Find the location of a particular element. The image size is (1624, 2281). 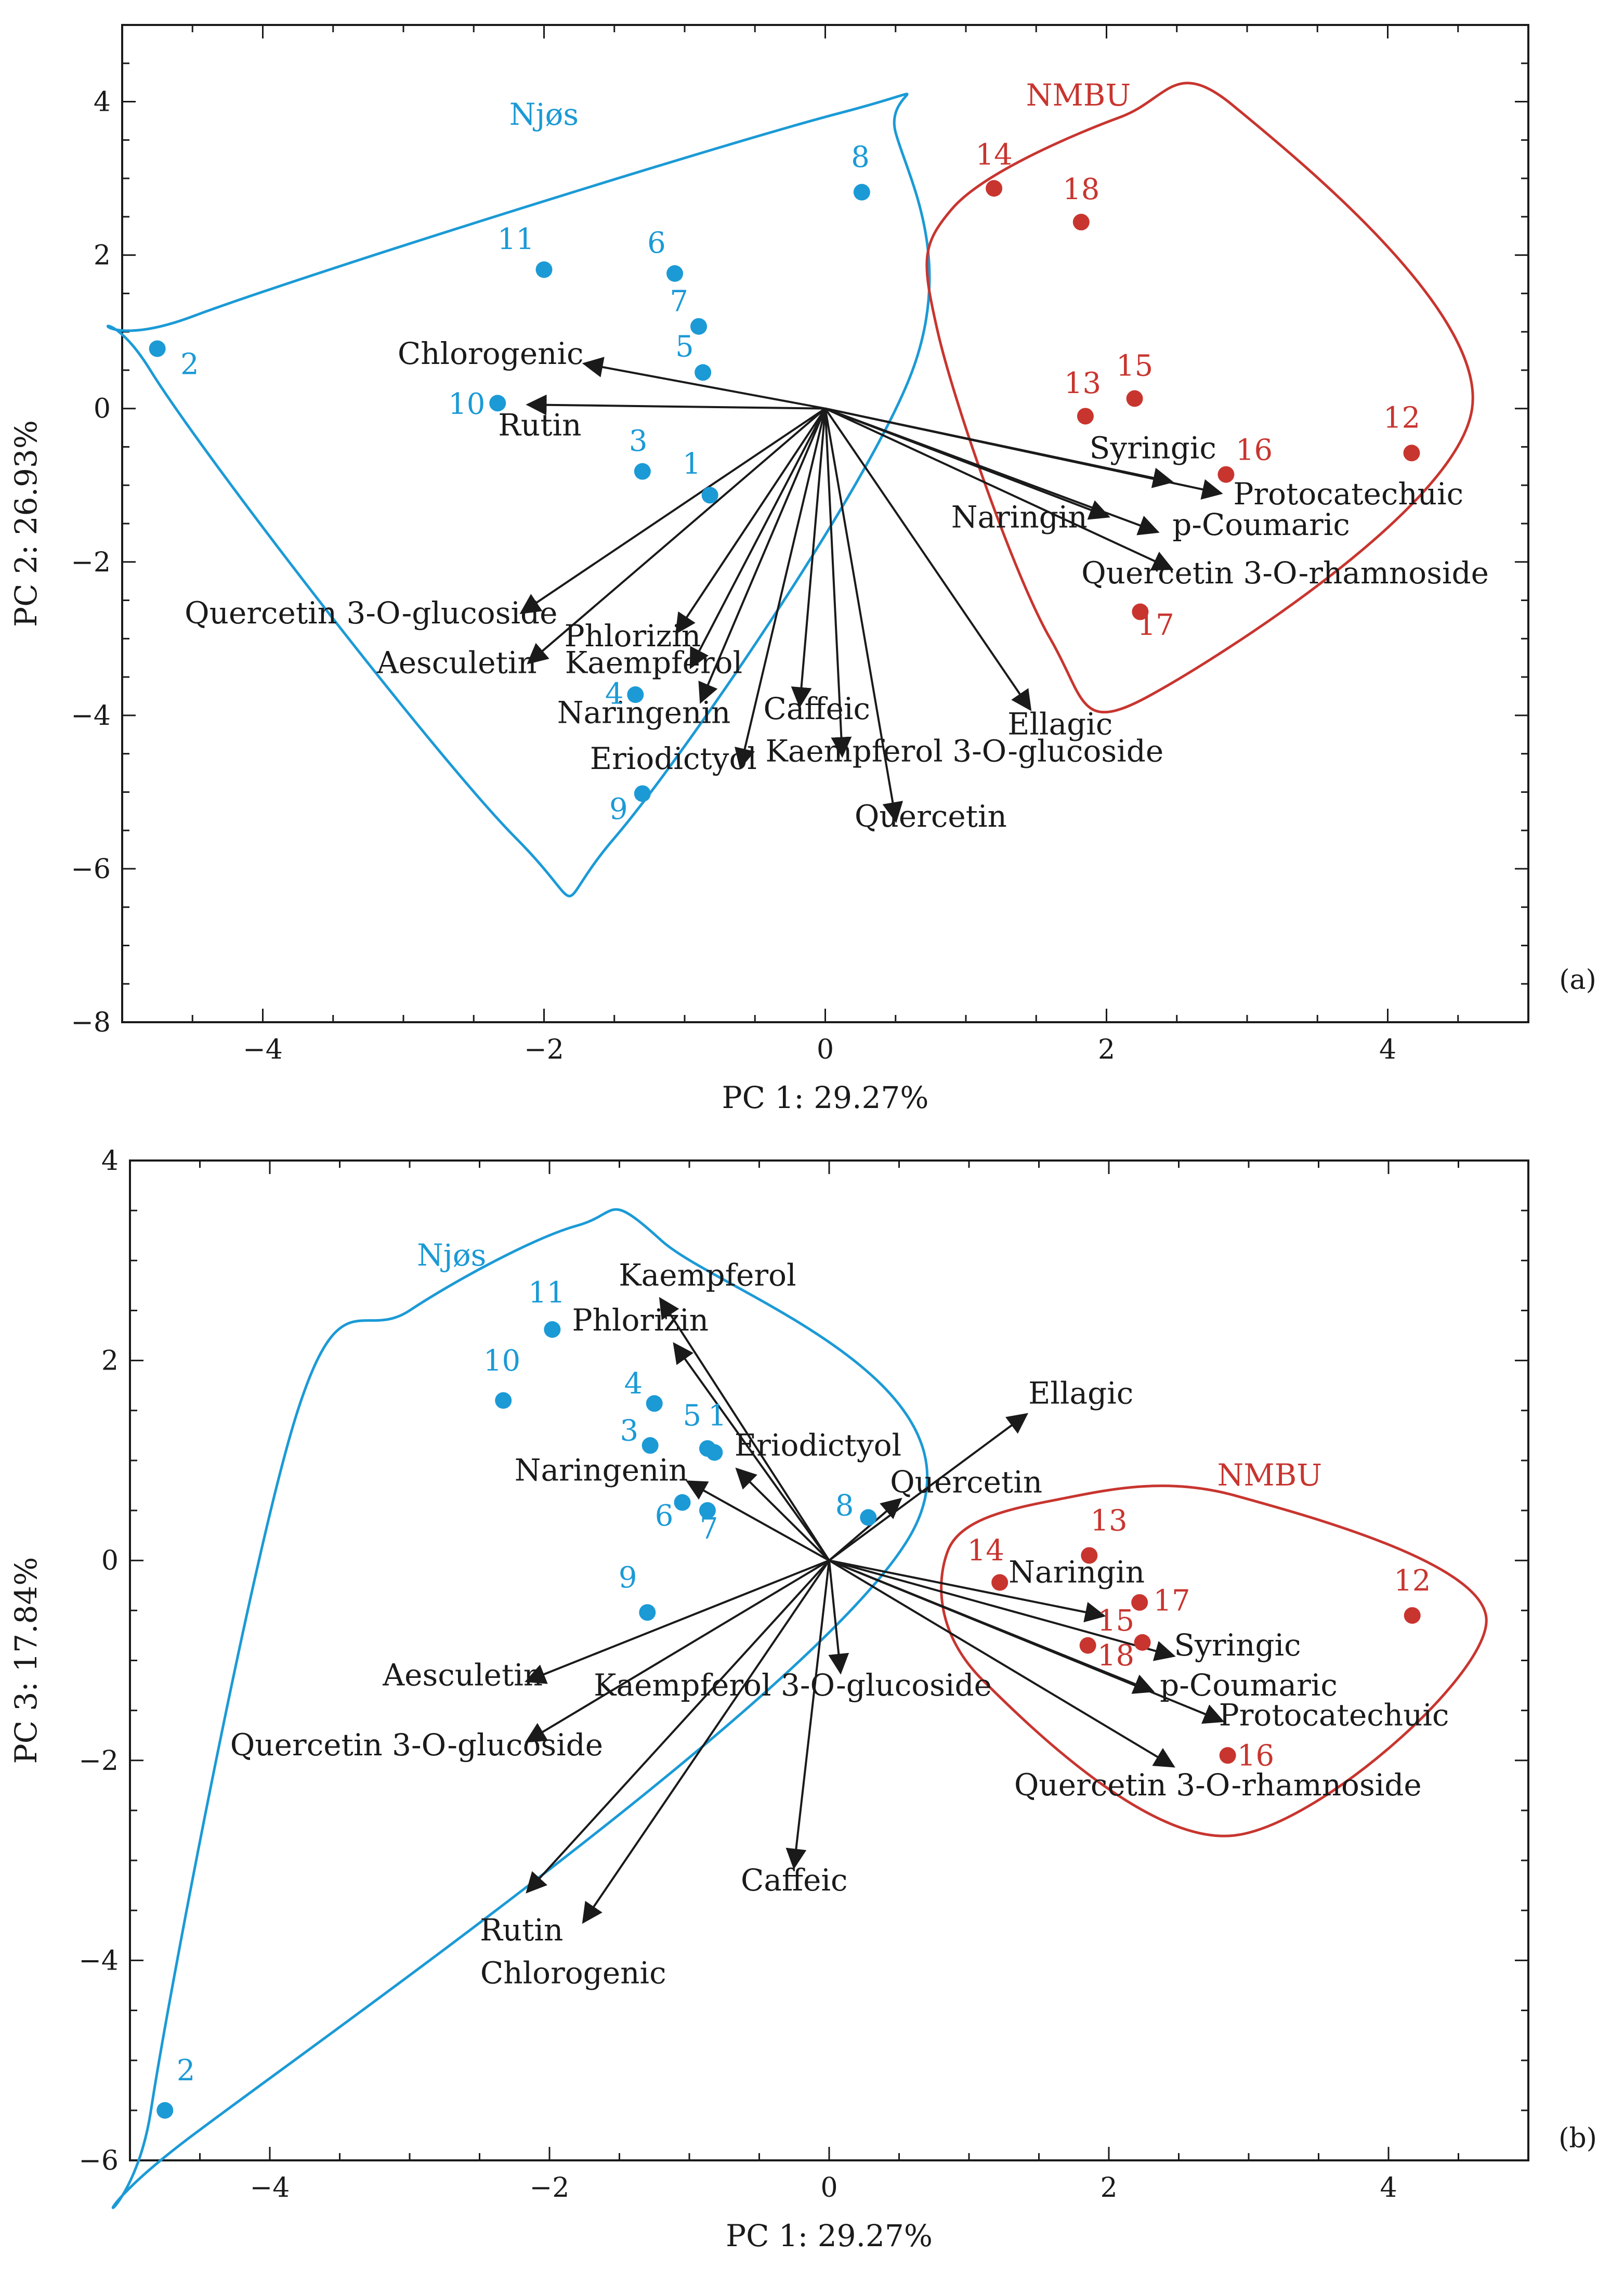

data-point-label: 17 is located at coordinates (1171, 1601).